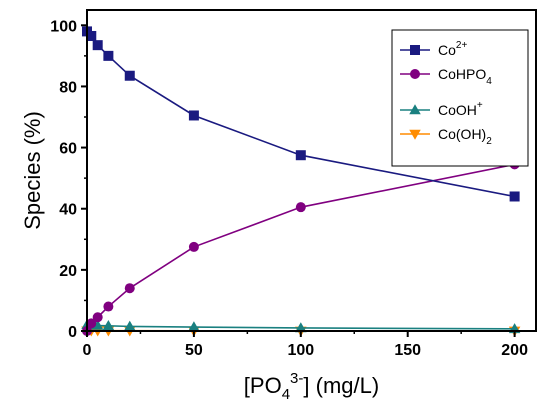 The height and width of the screenshot is (405, 550). I want to click on x-tick-label: 50, so click(194, 350).